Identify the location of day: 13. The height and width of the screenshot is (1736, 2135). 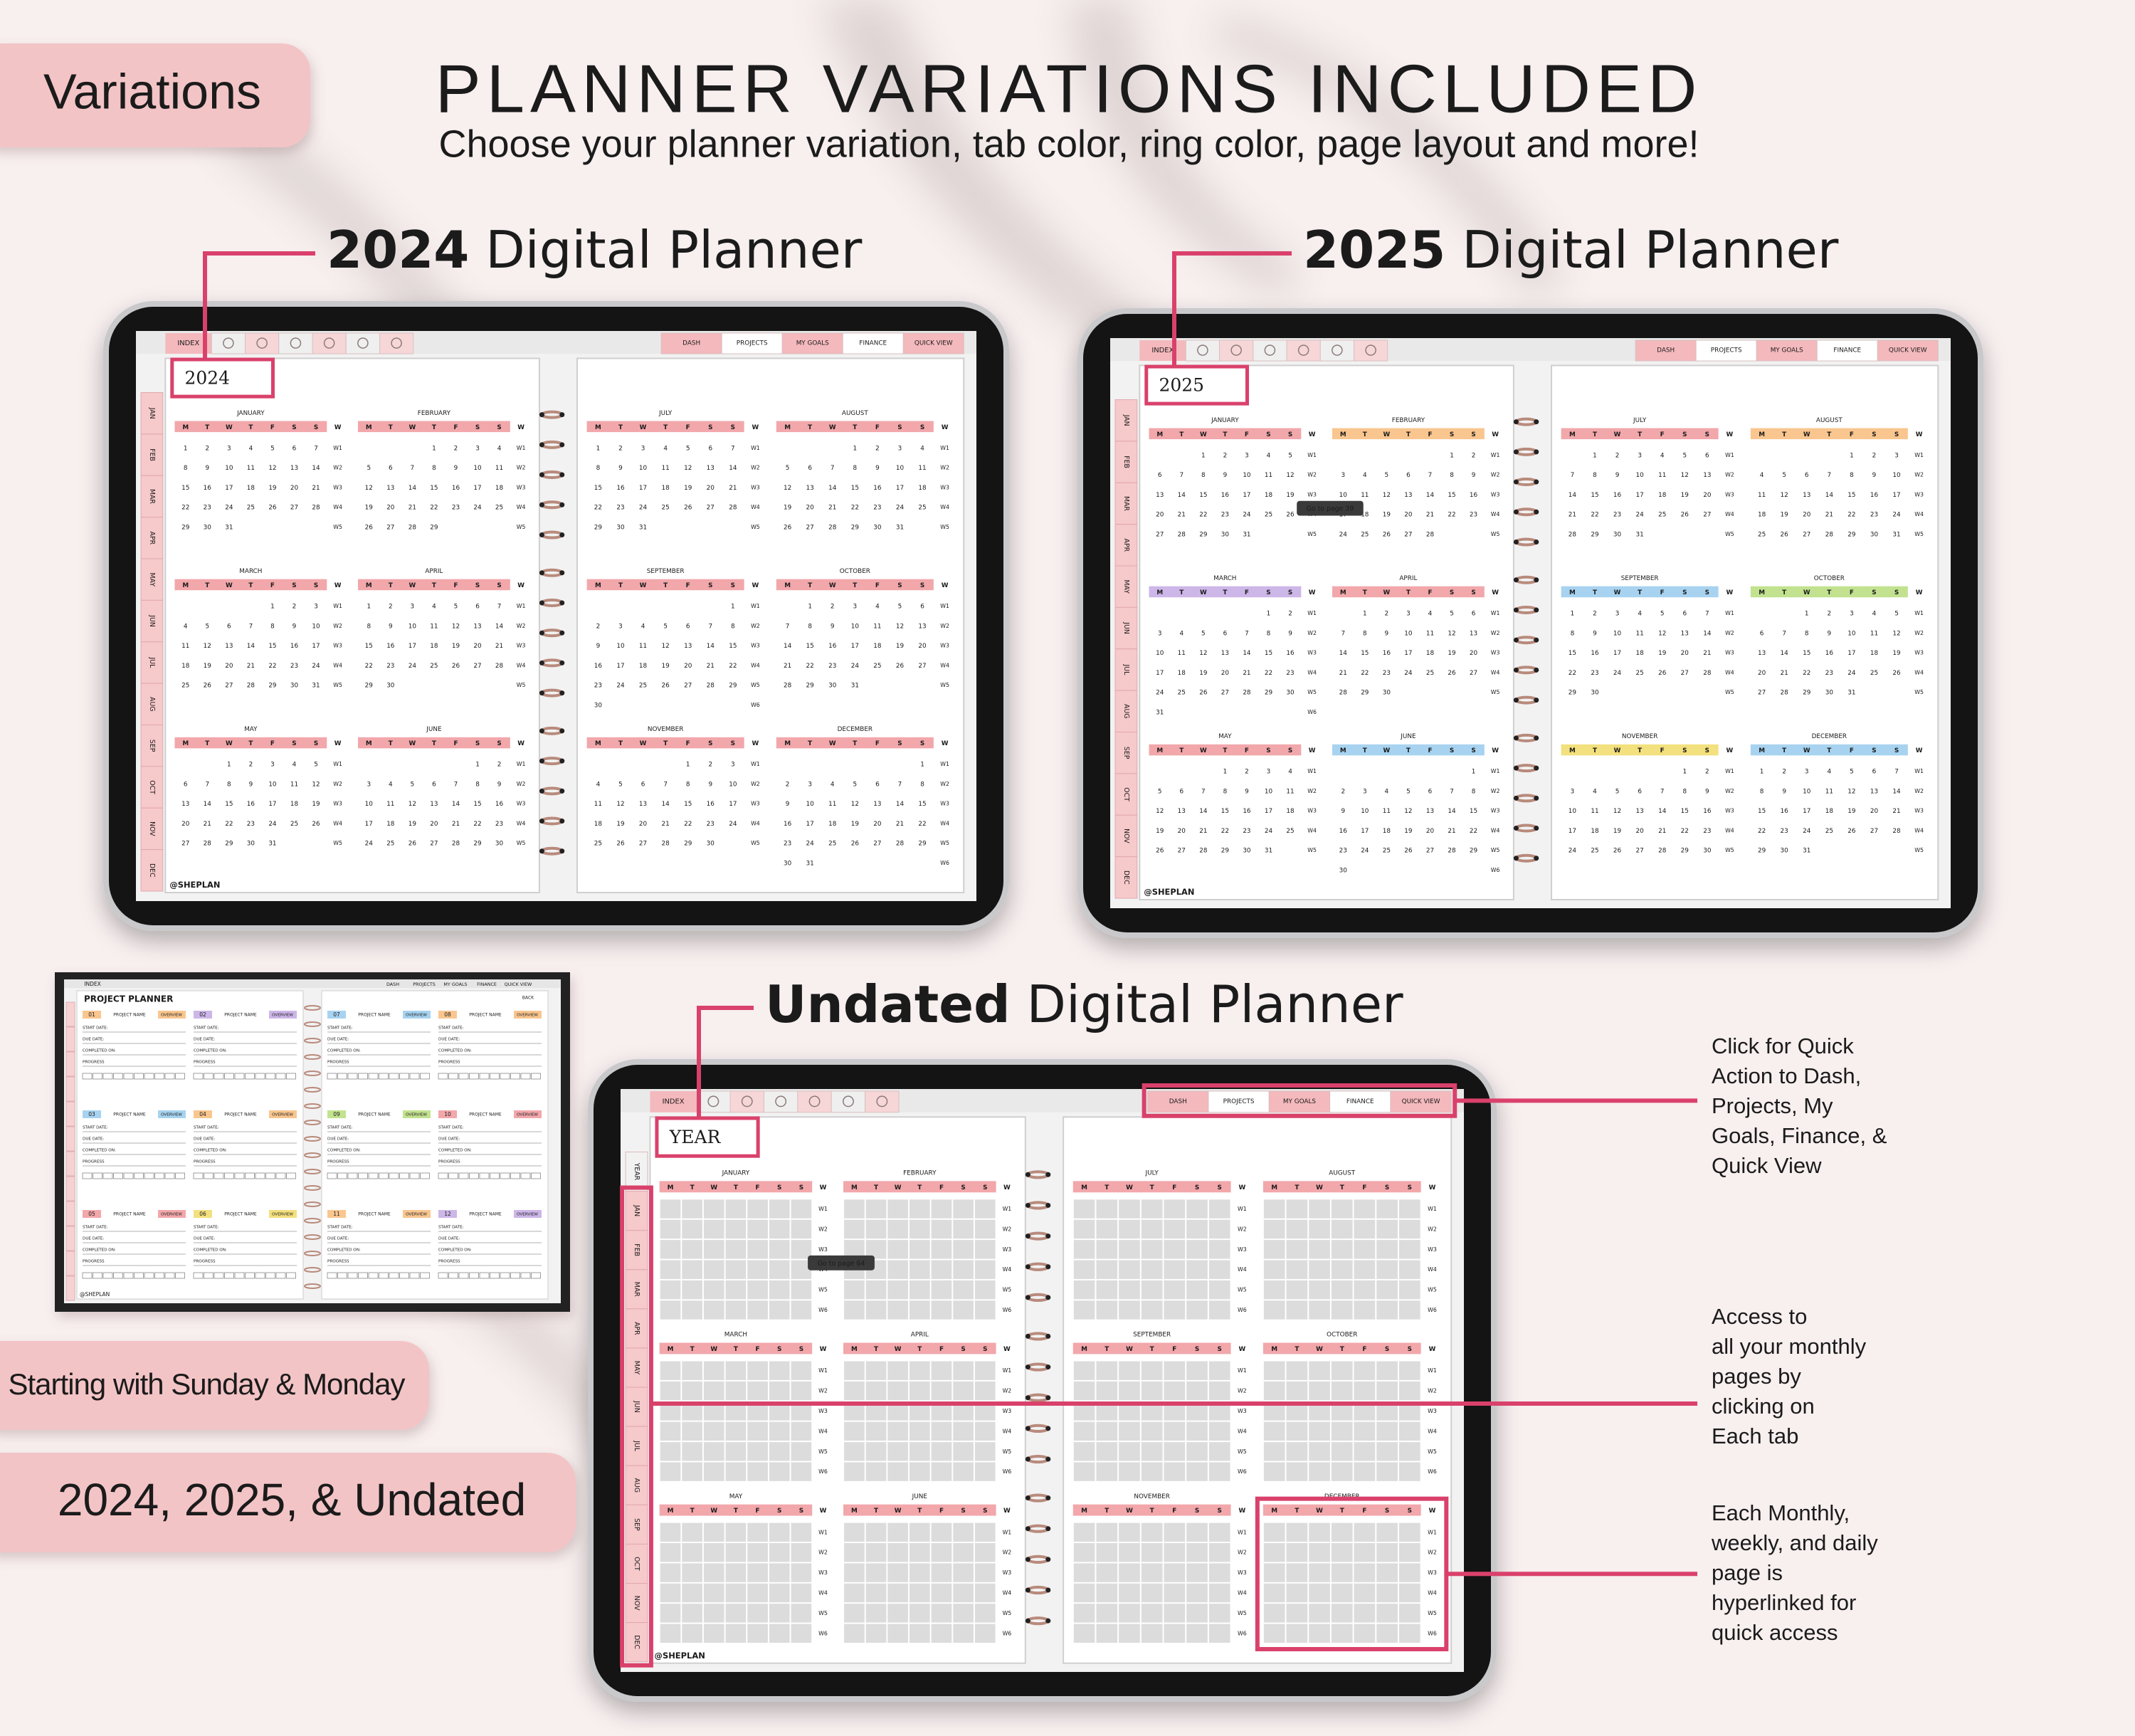
(1430, 811).